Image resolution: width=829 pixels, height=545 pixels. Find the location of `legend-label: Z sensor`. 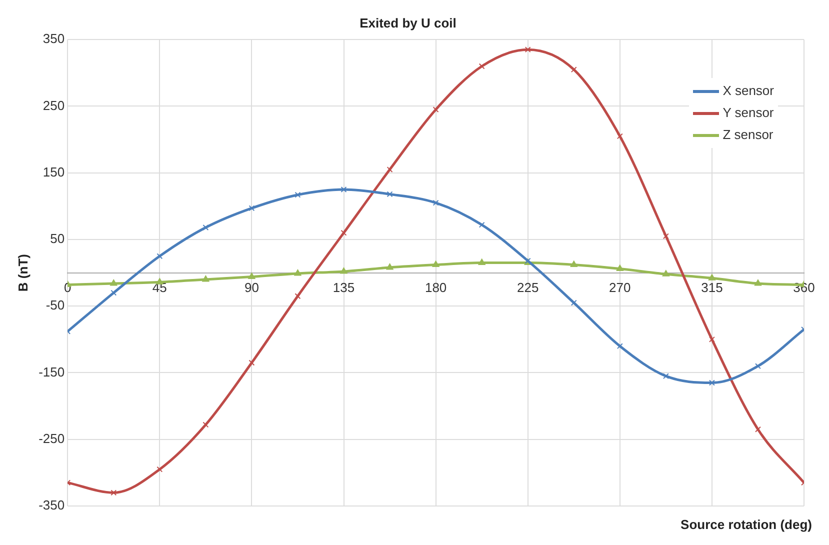

legend-label: Z sensor is located at coordinates (748, 135).